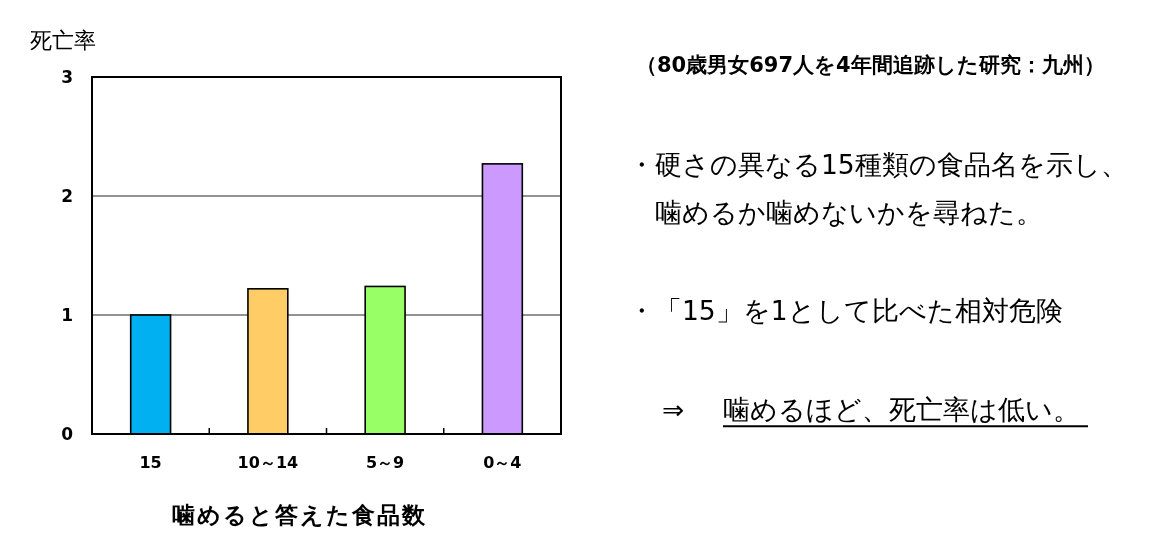 The height and width of the screenshot is (554, 1168). I want to click on text: ・「15」を1として比べた相対危険, so click(845, 311).